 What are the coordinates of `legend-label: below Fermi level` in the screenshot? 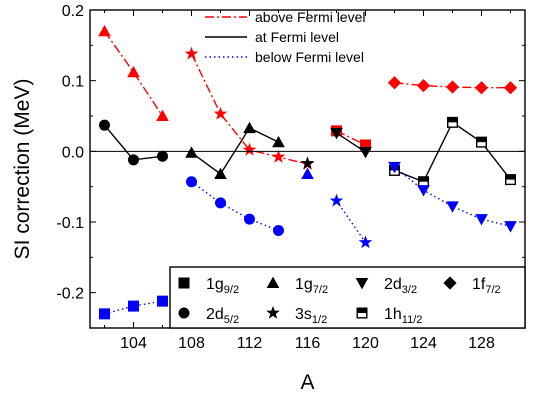 It's located at (309, 57).